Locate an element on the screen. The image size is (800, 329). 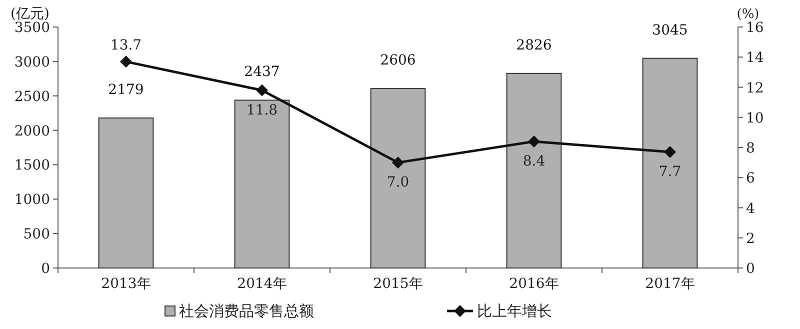
legend-label: 社会消费品零售总额 is located at coordinates (246, 311).